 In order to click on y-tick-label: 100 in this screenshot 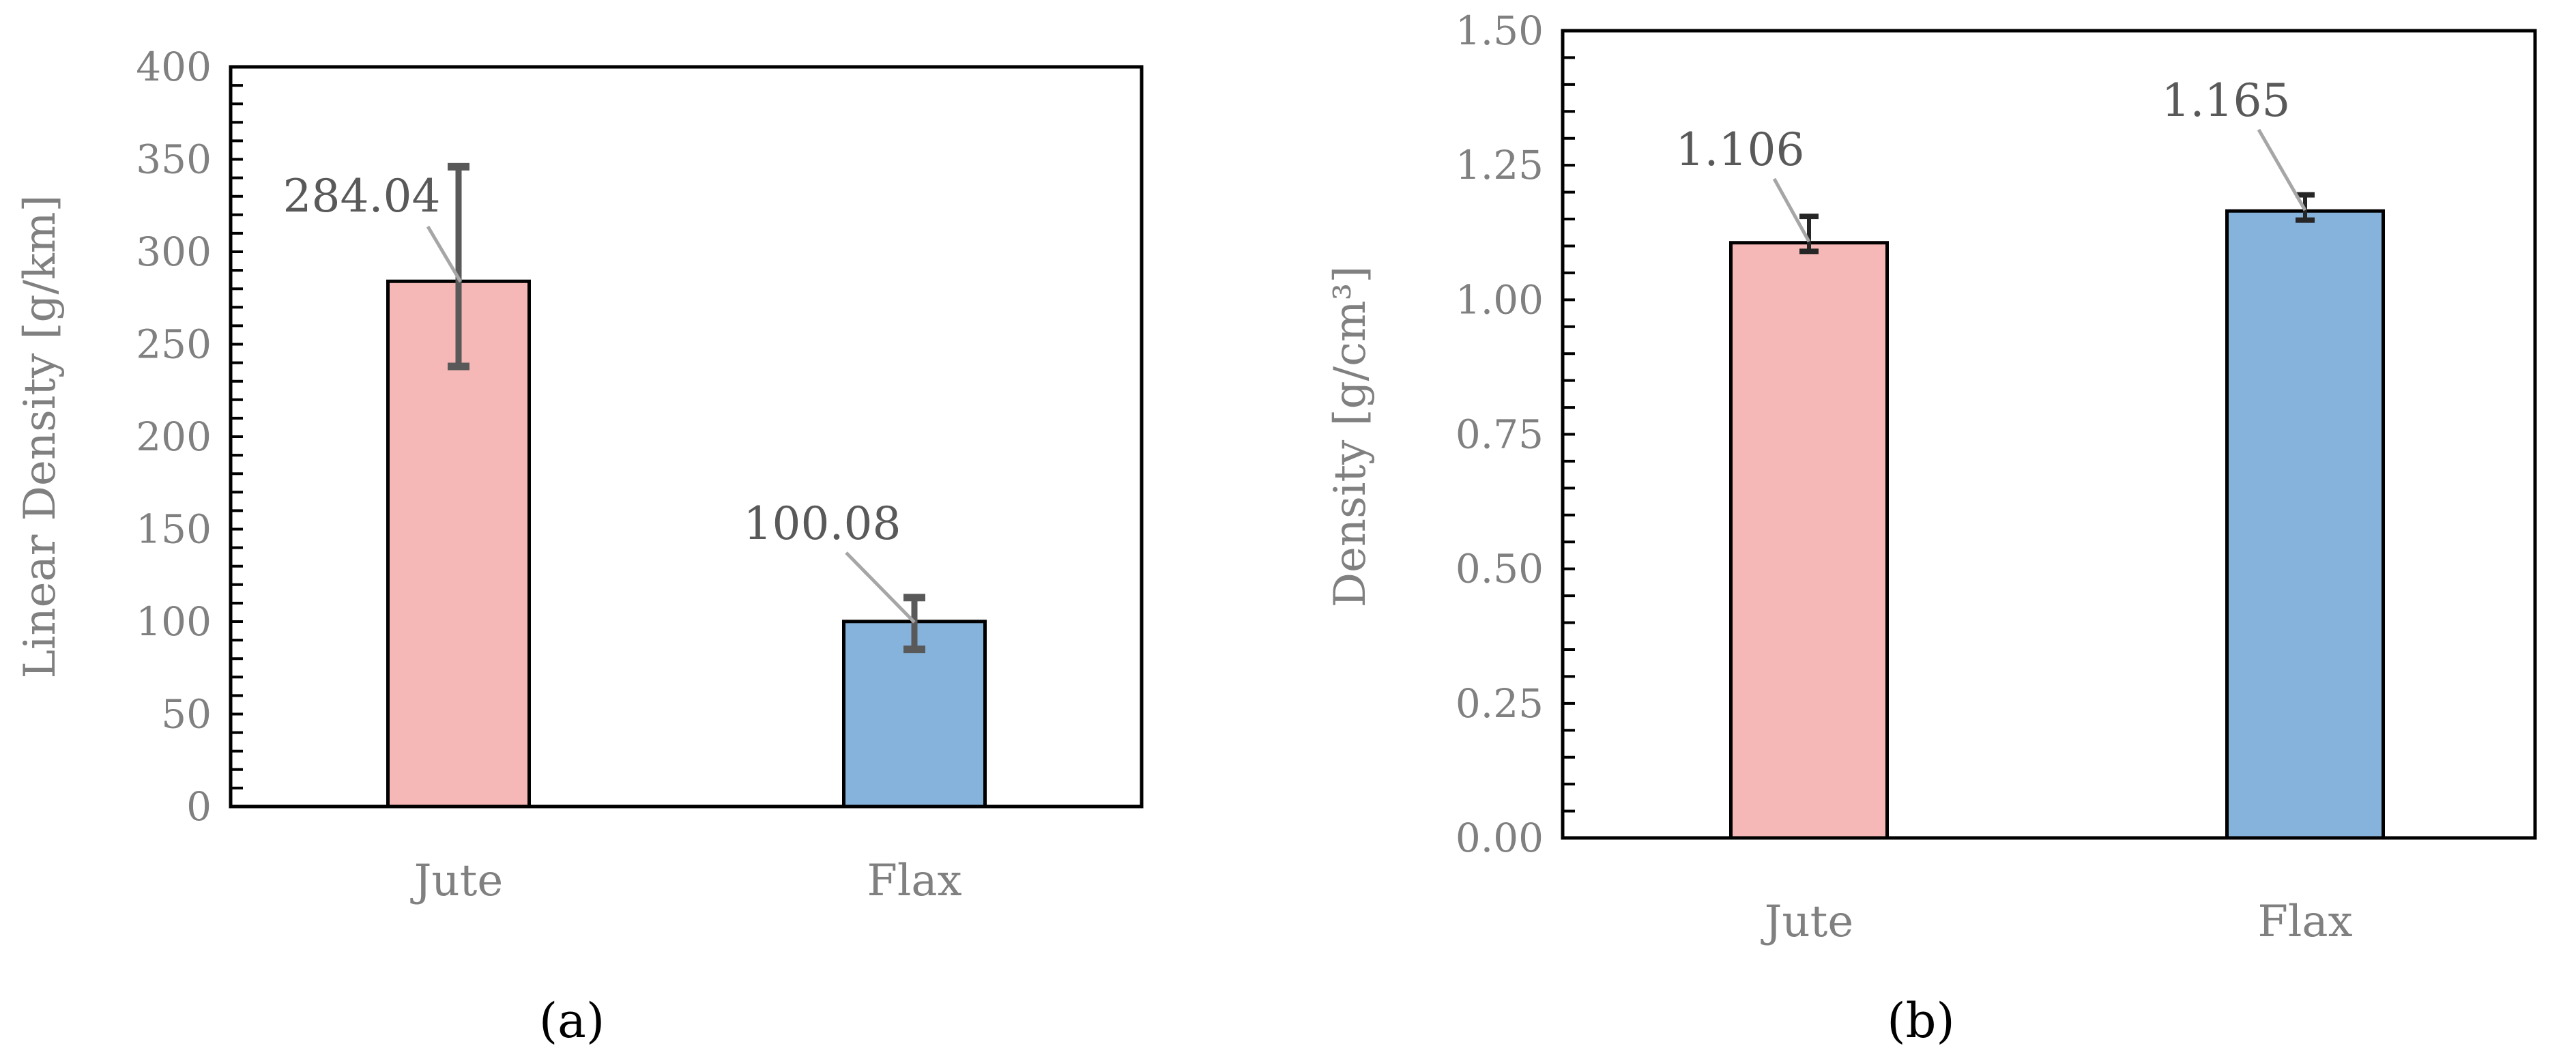, I will do `click(174, 621)`.